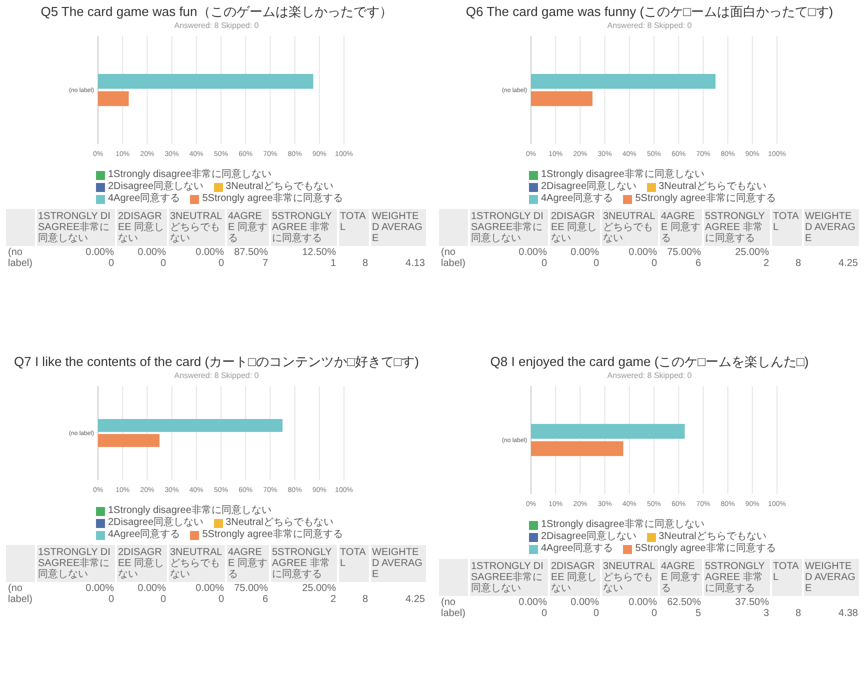  I want to click on text: 3, so click(765, 613).